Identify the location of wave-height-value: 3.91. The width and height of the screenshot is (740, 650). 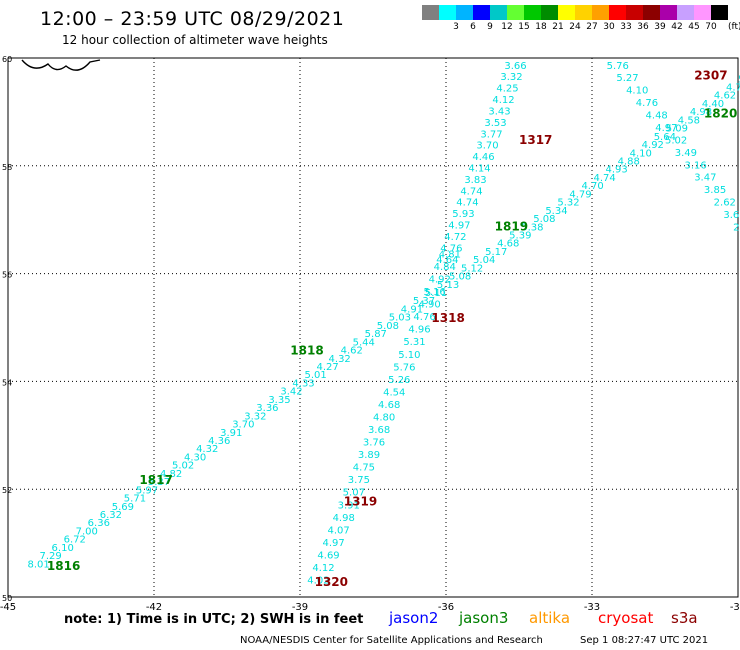
(349, 505).